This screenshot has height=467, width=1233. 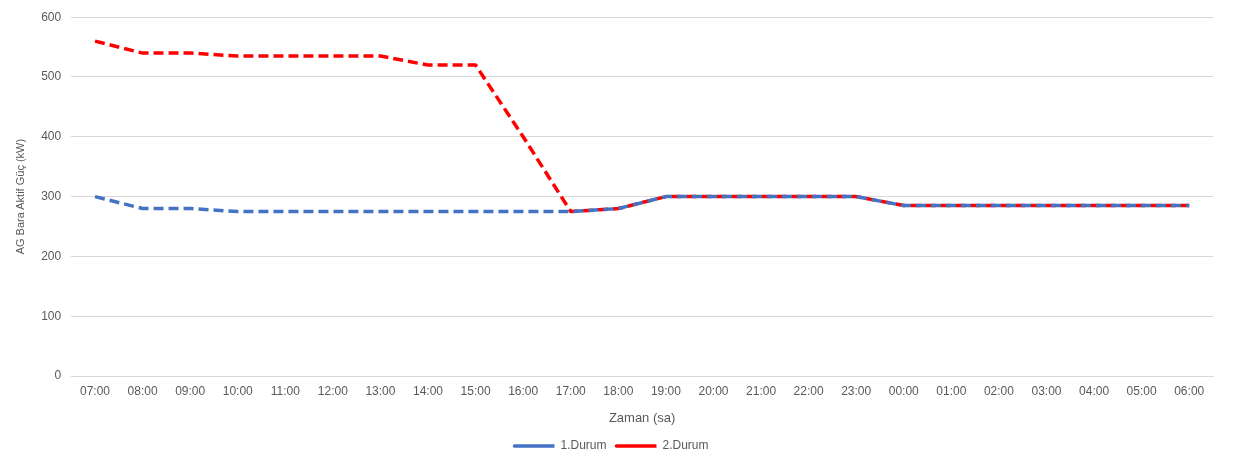 What do you see at coordinates (51, 16) in the screenshot?
I see `y-tick-label: 600` at bounding box center [51, 16].